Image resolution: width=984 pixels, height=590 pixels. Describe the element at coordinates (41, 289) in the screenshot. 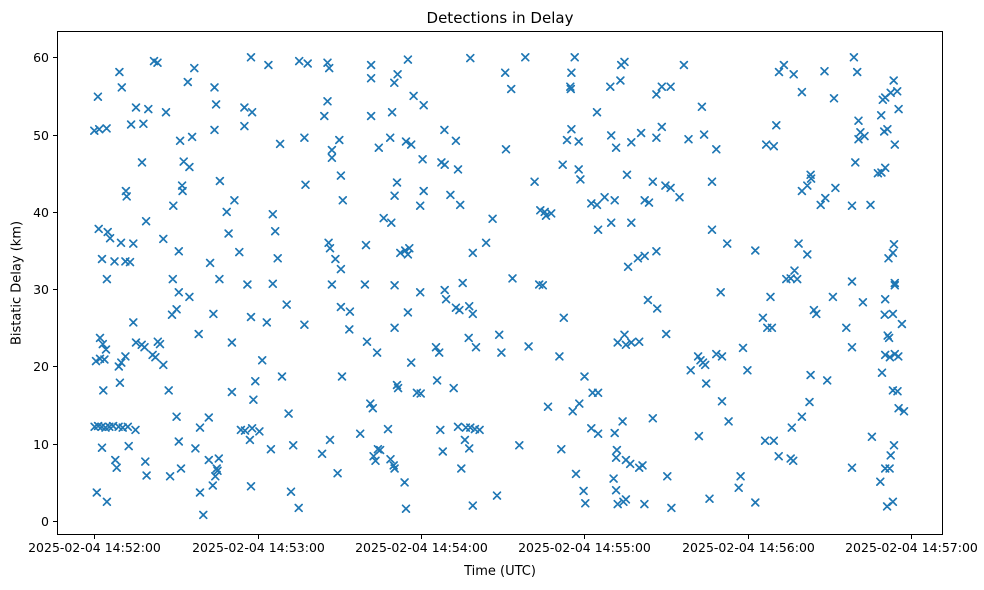

I see `y-tick-label: 30` at that location.